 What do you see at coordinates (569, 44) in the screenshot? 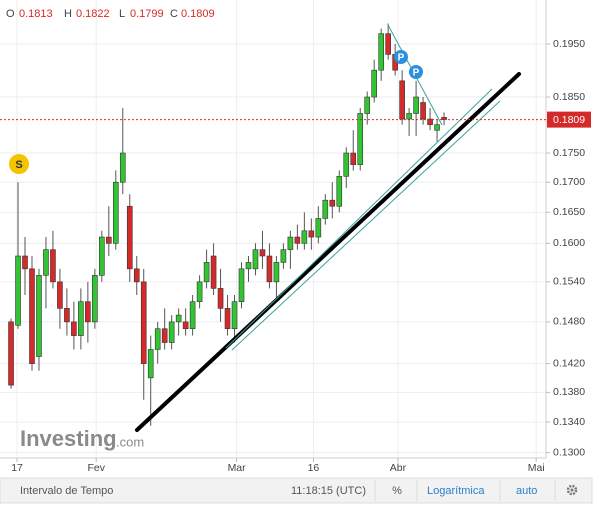
I see `y-tick-label: 0.1950` at bounding box center [569, 44].